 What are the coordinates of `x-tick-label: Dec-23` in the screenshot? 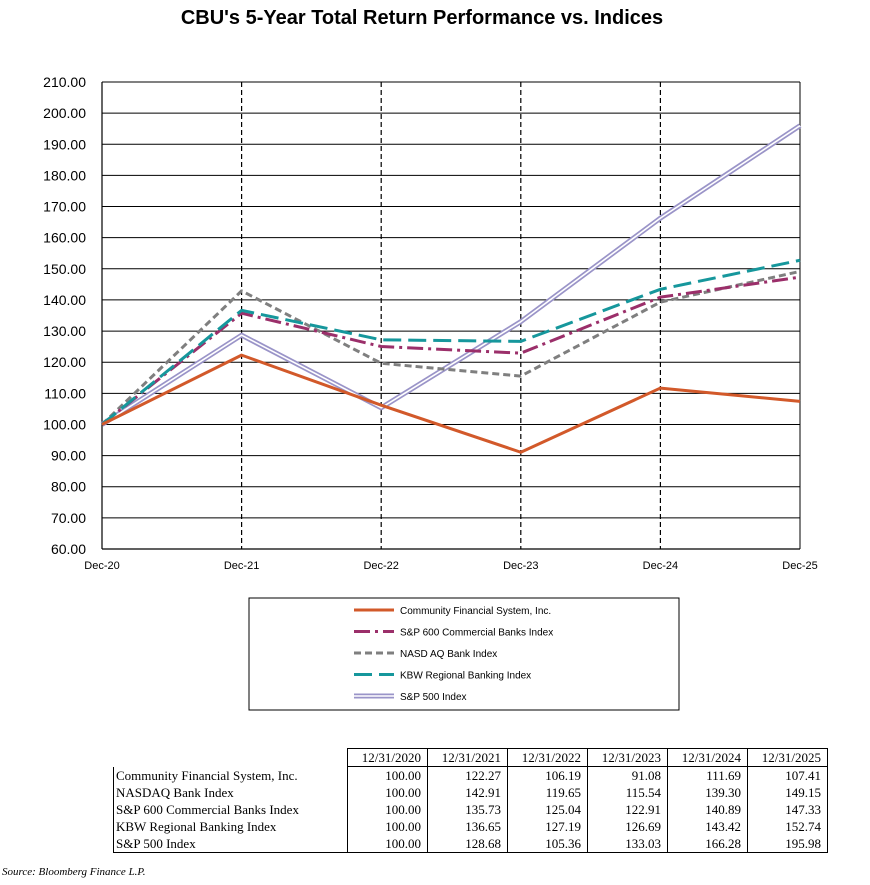 It's located at (520, 566).